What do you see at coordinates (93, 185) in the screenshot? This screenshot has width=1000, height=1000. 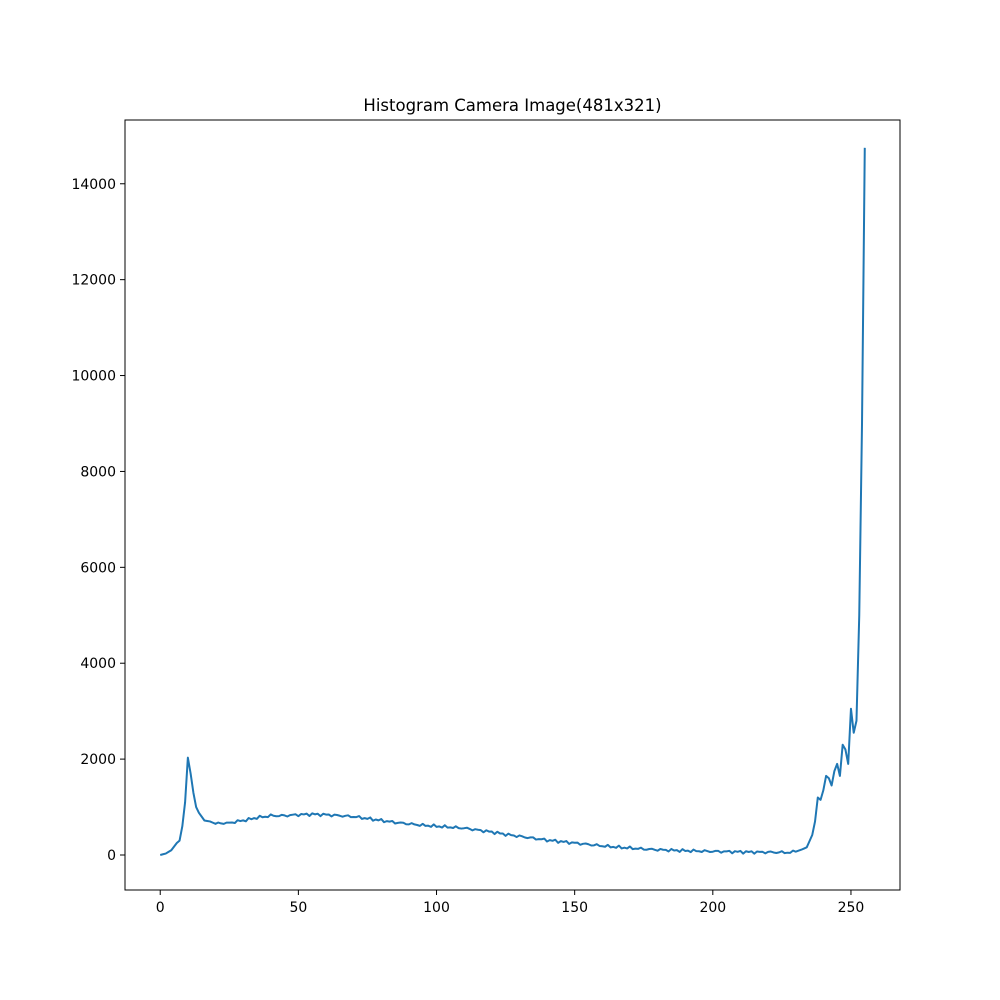 I see `y-tick-label: 14000` at bounding box center [93, 185].